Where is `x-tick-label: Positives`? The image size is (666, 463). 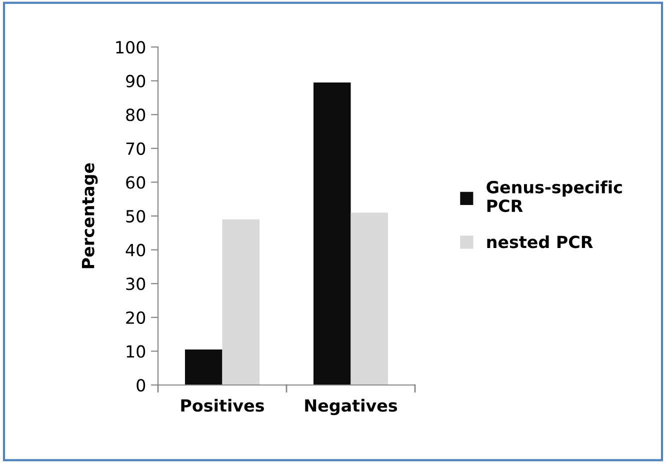 x-tick-label: Positives is located at coordinates (222, 405).